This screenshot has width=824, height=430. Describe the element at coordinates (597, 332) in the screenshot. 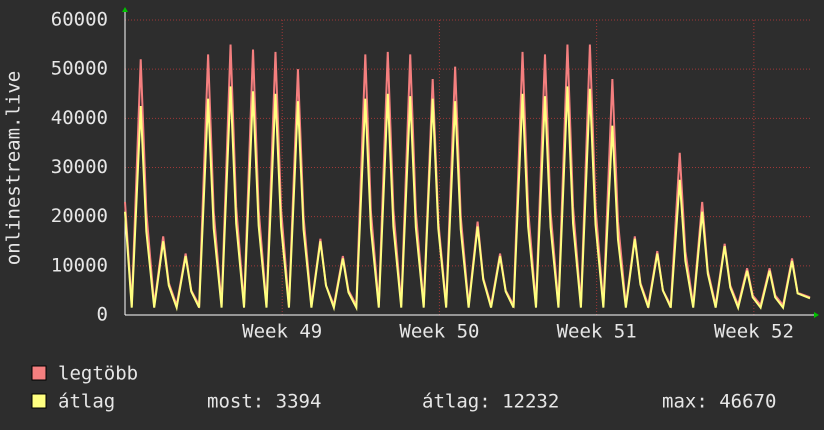

I see `x-tick-label: Week 51` at that location.